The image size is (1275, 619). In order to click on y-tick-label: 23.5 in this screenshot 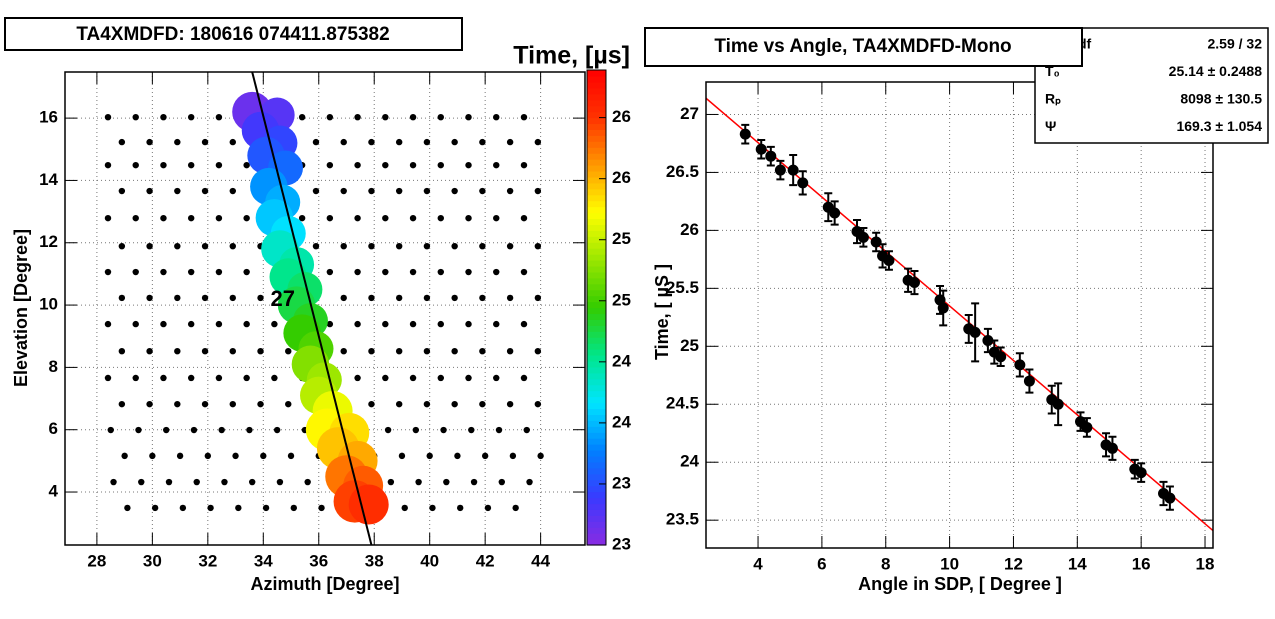, I will do `click(682, 519)`.